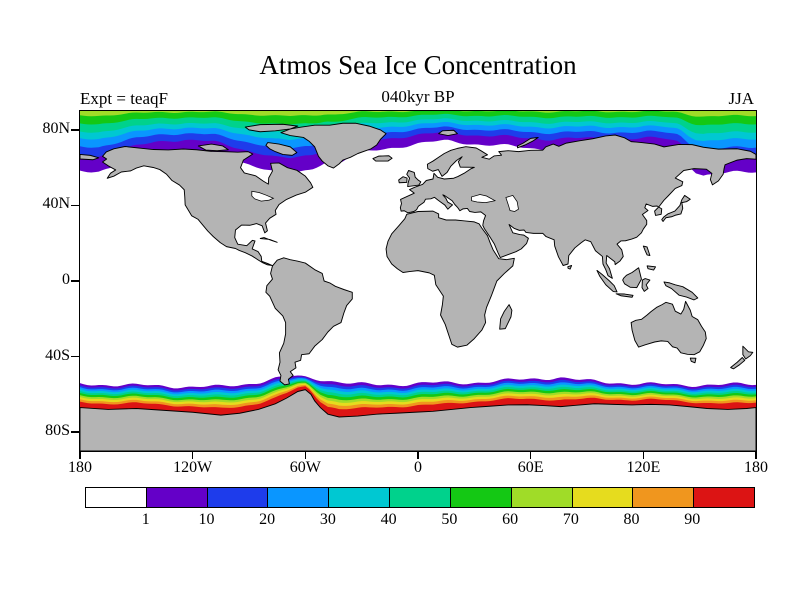 The width and height of the screenshot is (800, 600). What do you see at coordinates (418, 114) in the screenshot?
I see `ice-band-arctic` at bounding box center [418, 114].